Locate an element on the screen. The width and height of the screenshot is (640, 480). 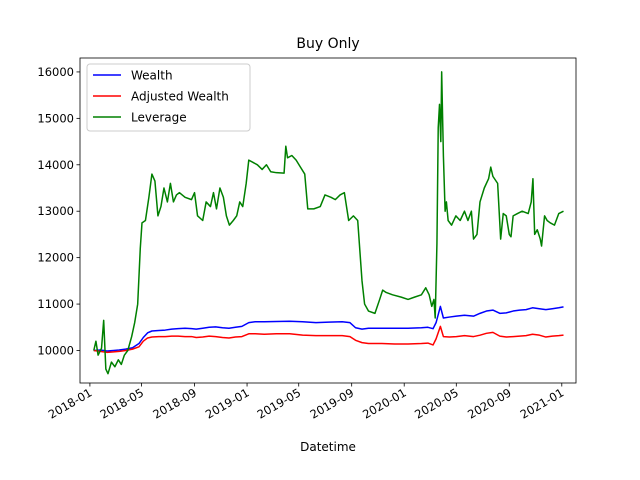
y-tick-label: 15000 is located at coordinates (55, 118).